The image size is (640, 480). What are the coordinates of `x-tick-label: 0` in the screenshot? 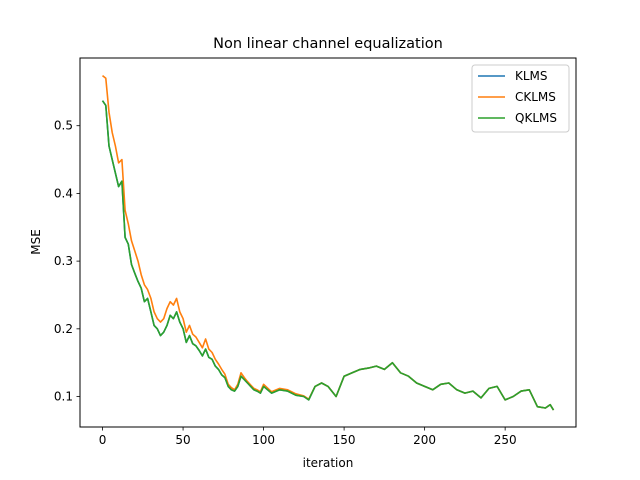 It's located at (103, 440).